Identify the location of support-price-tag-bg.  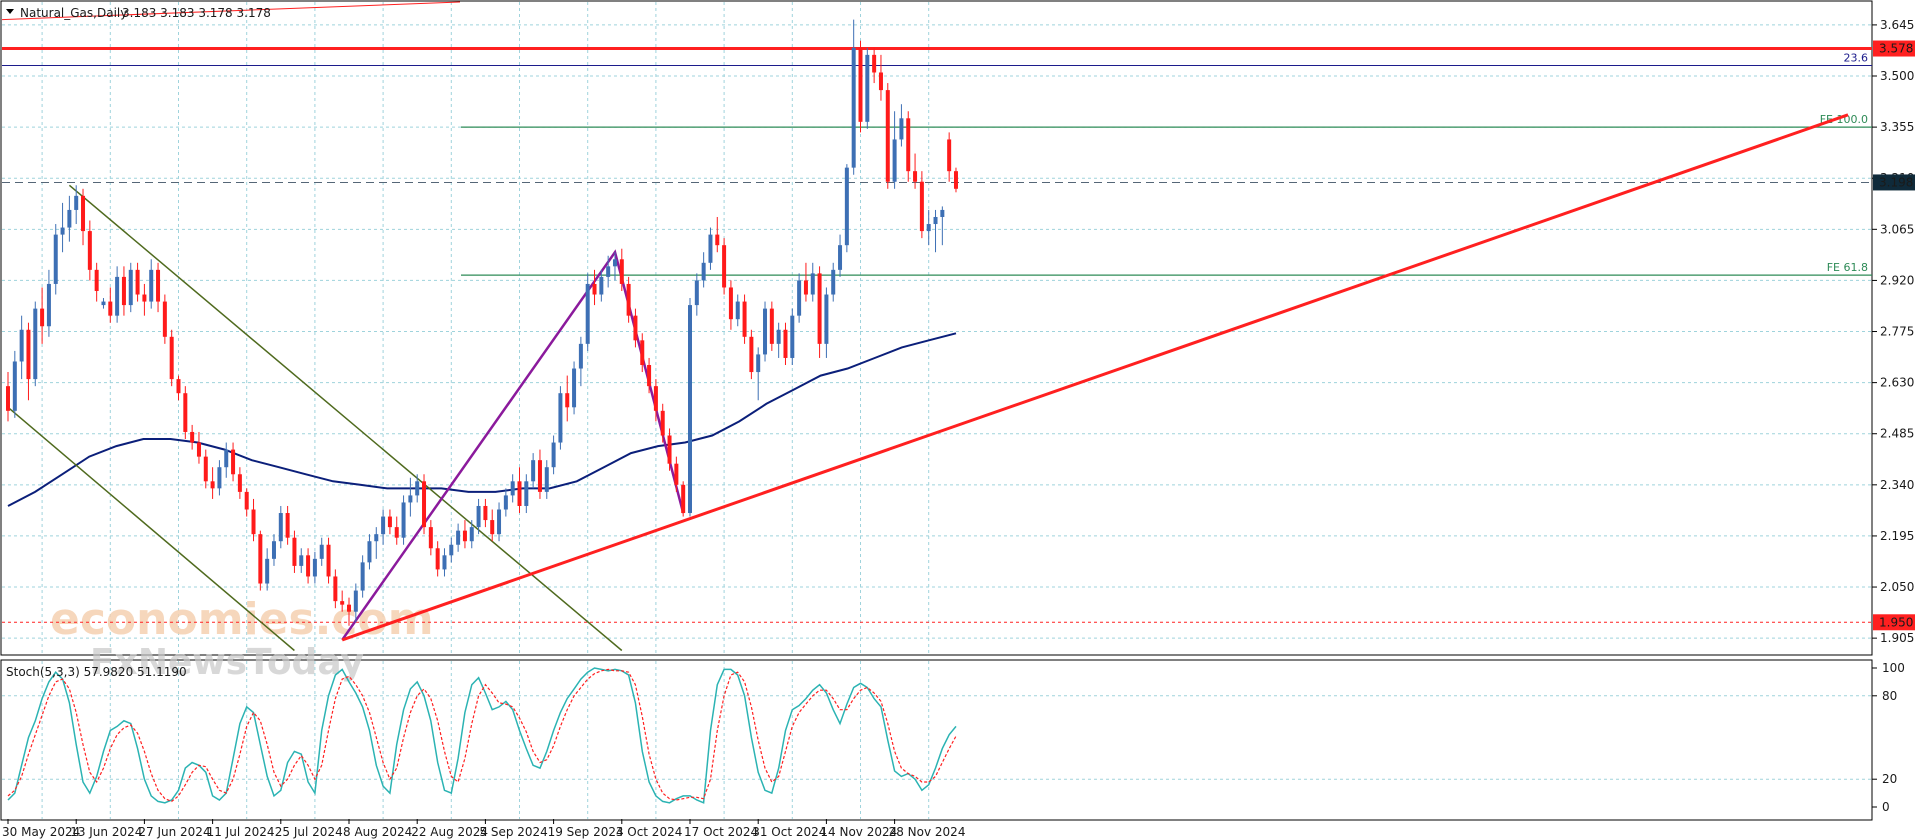
(1894, 622).